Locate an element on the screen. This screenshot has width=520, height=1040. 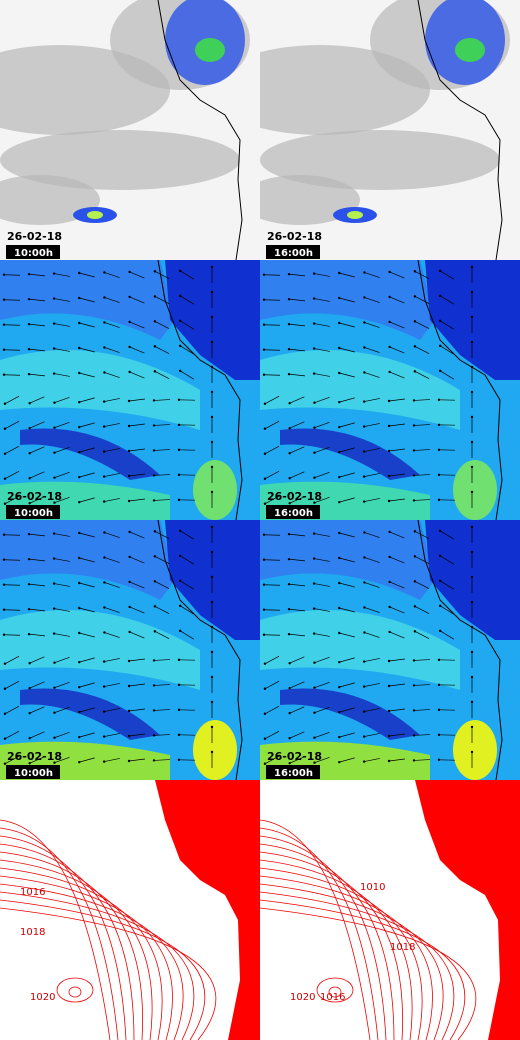
land is located at coordinates (467, 910).